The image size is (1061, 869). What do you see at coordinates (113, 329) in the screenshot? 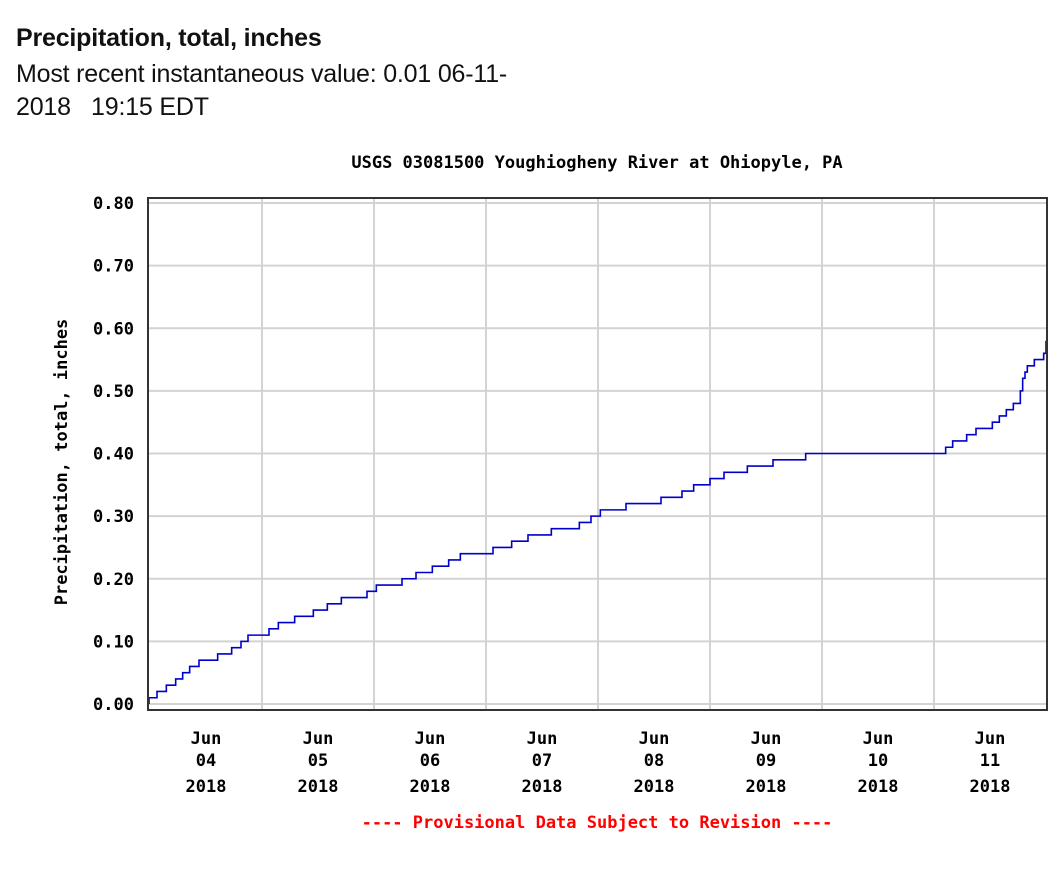
I see `y-tick-label: 0.60` at bounding box center [113, 329].